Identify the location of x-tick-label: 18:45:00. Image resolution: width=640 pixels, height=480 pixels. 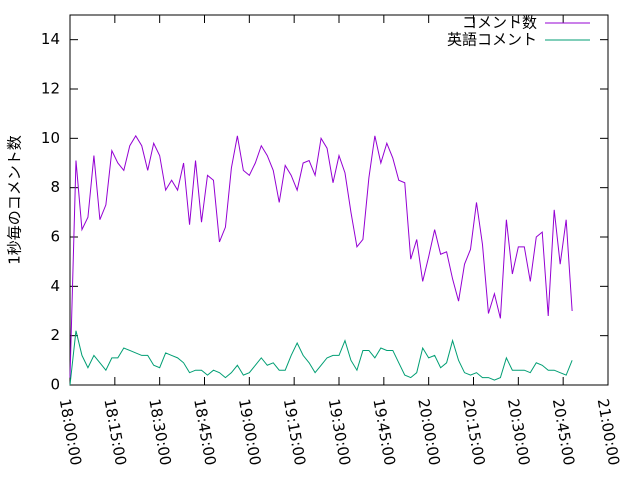
(204, 431).